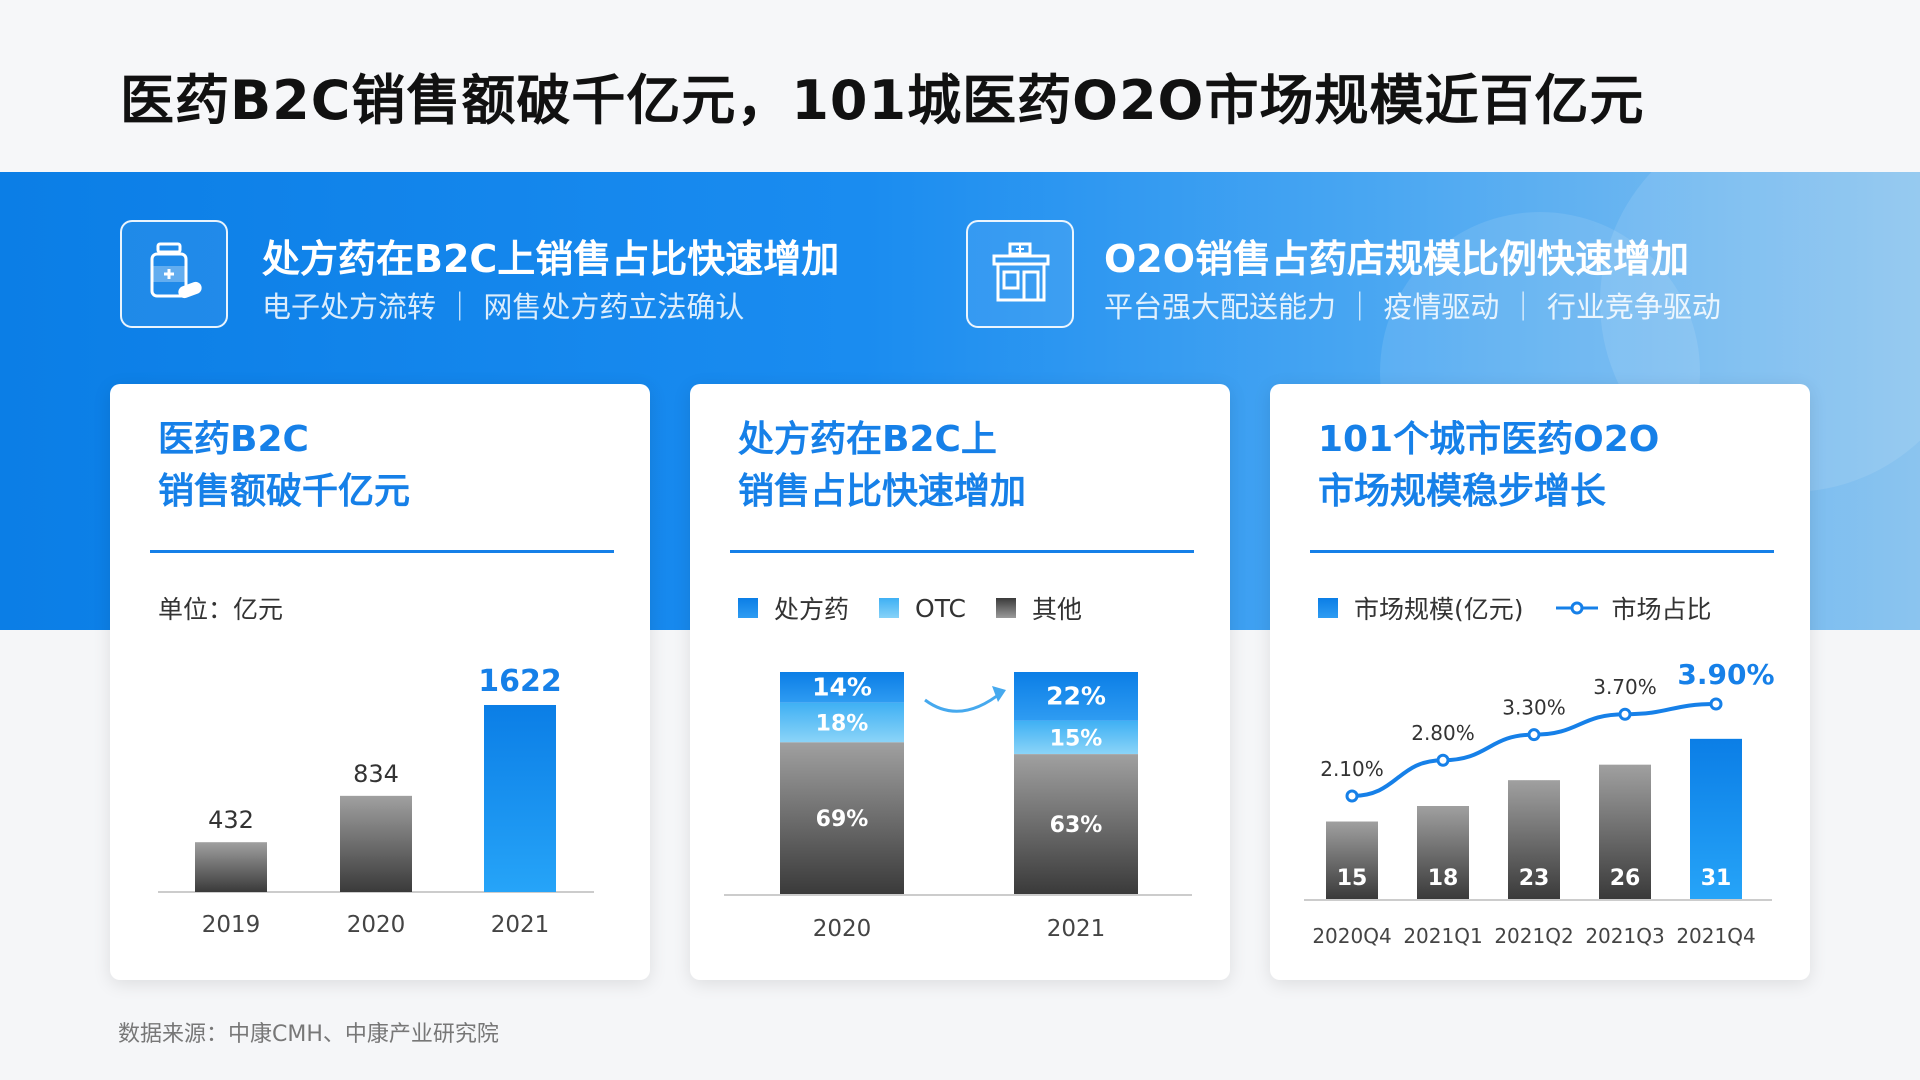 The width and height of the screenshot is (1920, 1080). Describe the element at coordinates (1442, 936) in the screenshot. I see `x-tick-label: 2021Q1` at that location.